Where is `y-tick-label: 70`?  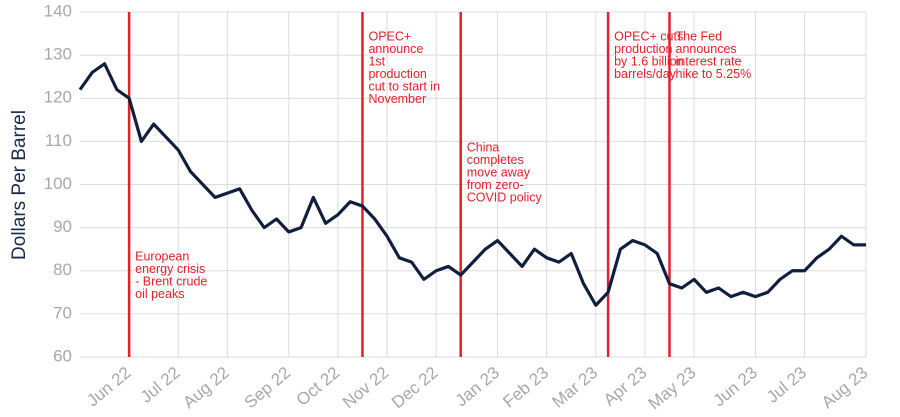 y-tick-label: 70 is located at coordinates (62, 312).